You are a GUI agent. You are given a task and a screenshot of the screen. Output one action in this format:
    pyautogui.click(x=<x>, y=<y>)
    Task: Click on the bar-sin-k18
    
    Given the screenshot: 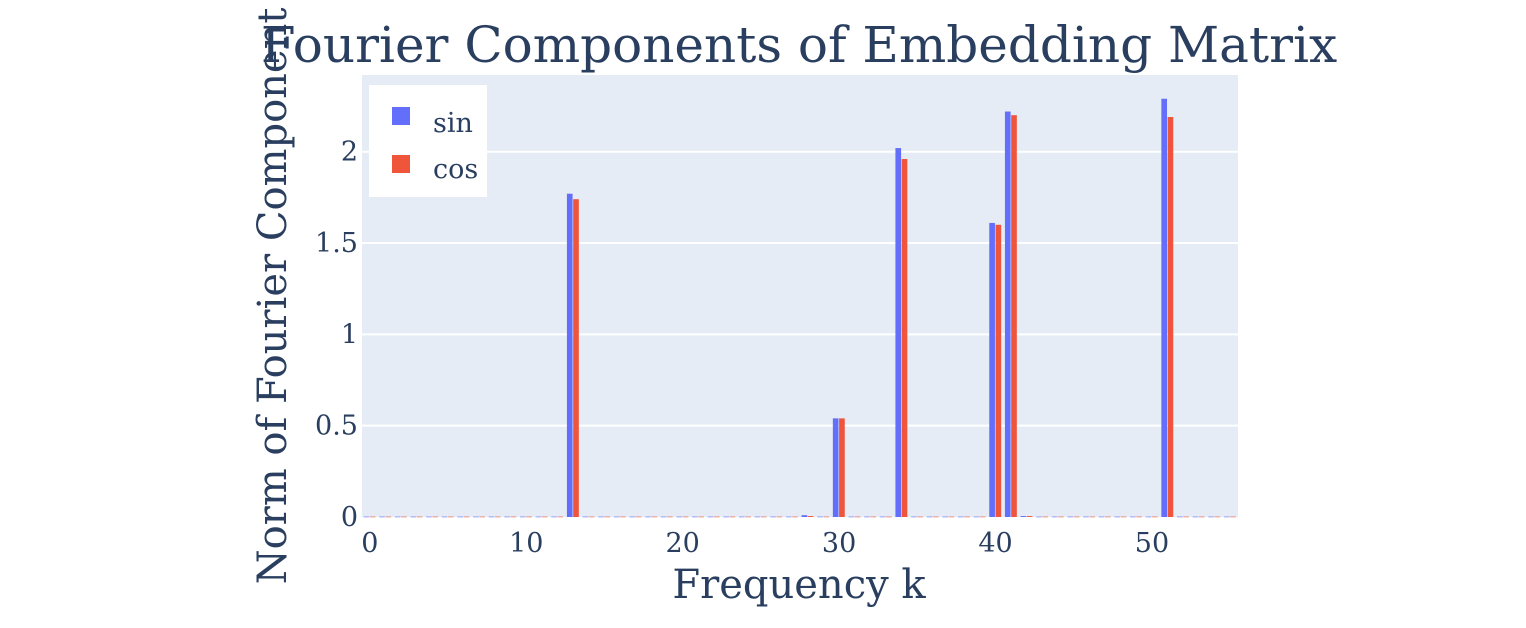 What is the action you would take?
    pyautogui.click(x=648, y=517)
    